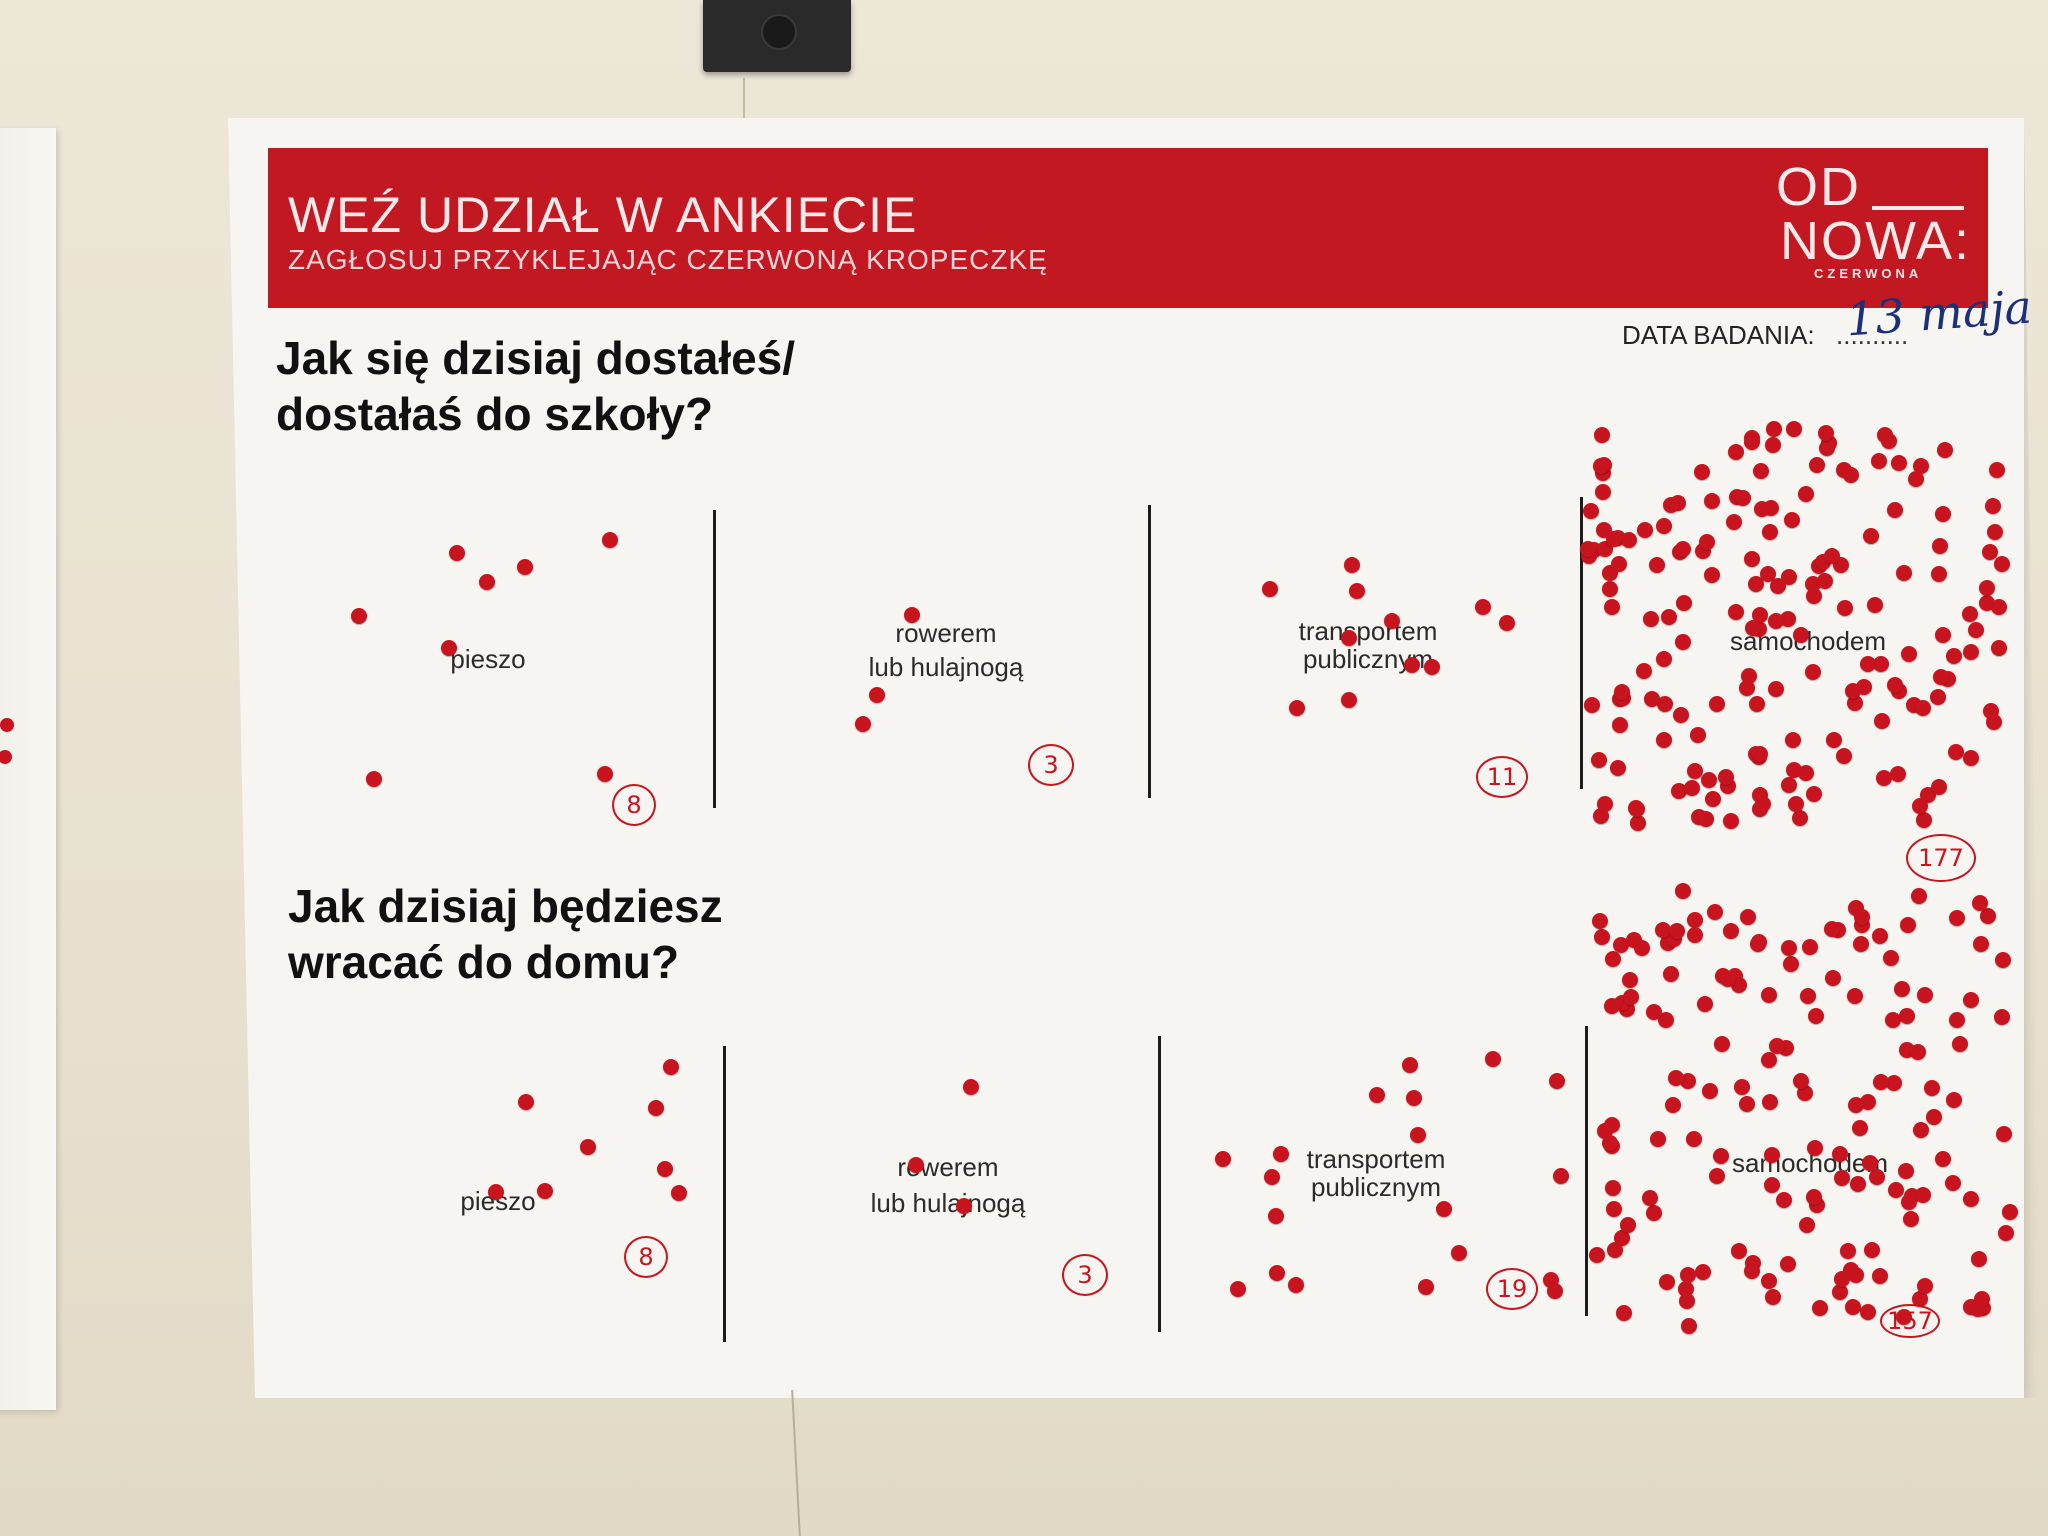 Image resolution: width=2048 pixels, height=1536 pixels. What do you see at coordinates (777, 36) in the screenshot?
I see `wall-socket` at bounding box center [777, 36].